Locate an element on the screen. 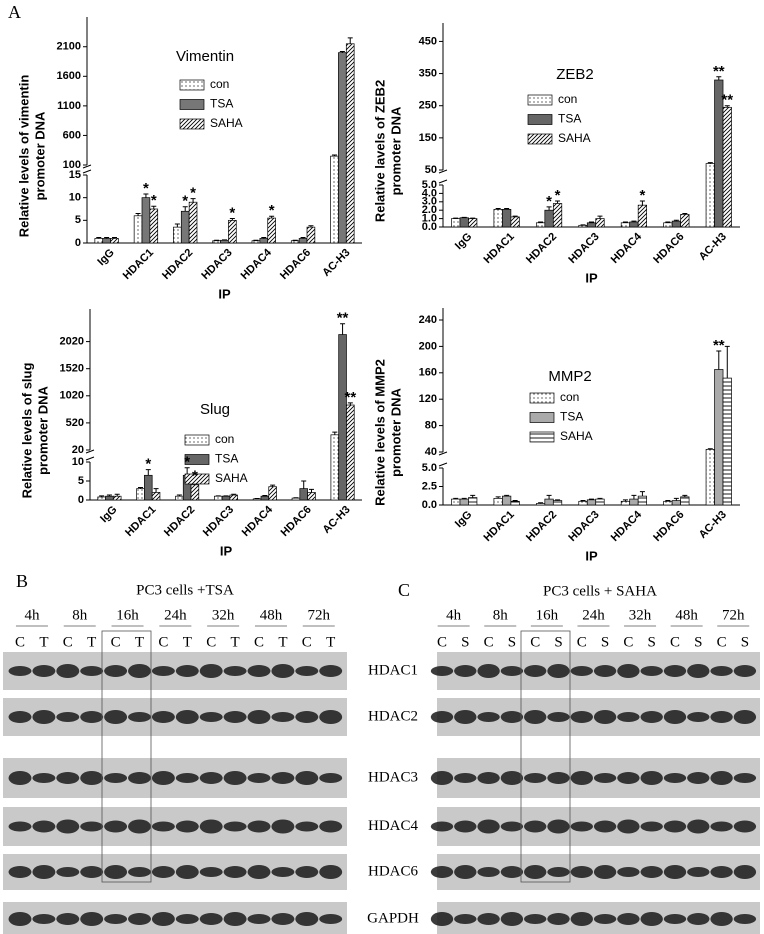 Image resolution: width=764 pixels, height=934 pixels. chart-title: ZEB2 is located at coordinates (575, 74).